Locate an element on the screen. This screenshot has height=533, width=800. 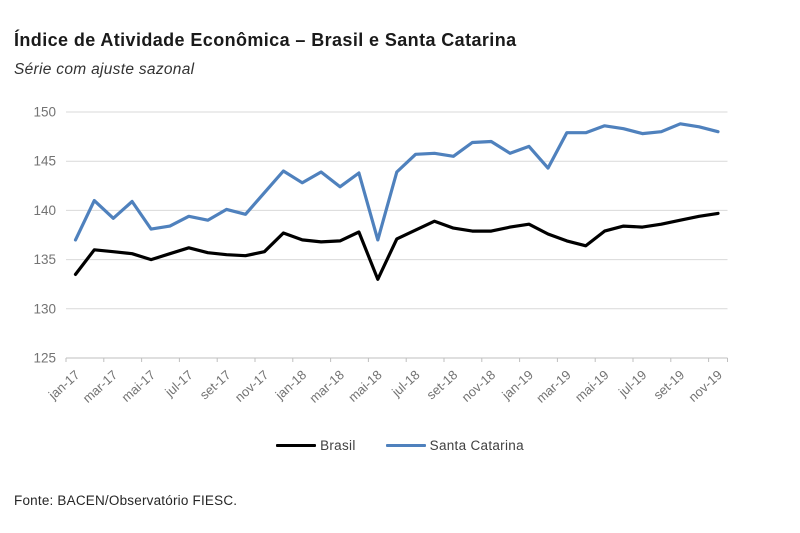
svg-text: mar-17 is located at coordinates (100, 386).